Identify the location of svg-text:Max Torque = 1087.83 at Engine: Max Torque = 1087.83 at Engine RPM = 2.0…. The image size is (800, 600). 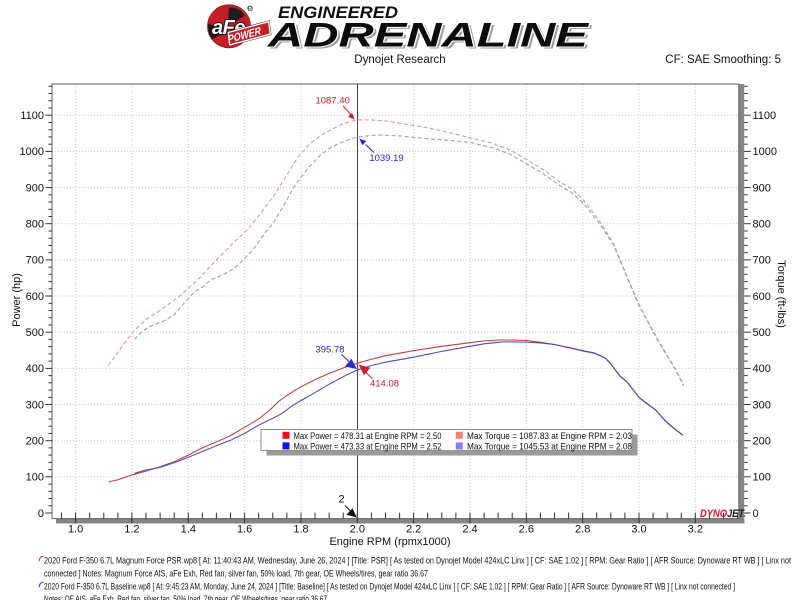
(549, 436).